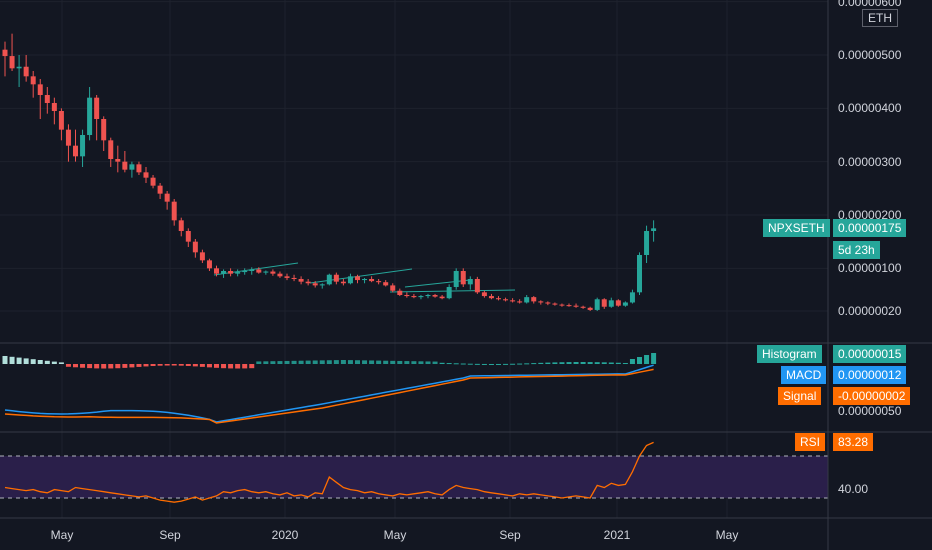 Image resolution: width=932 pixels, height=550 pixels. I want to click on macd-line, so click(329, 393).